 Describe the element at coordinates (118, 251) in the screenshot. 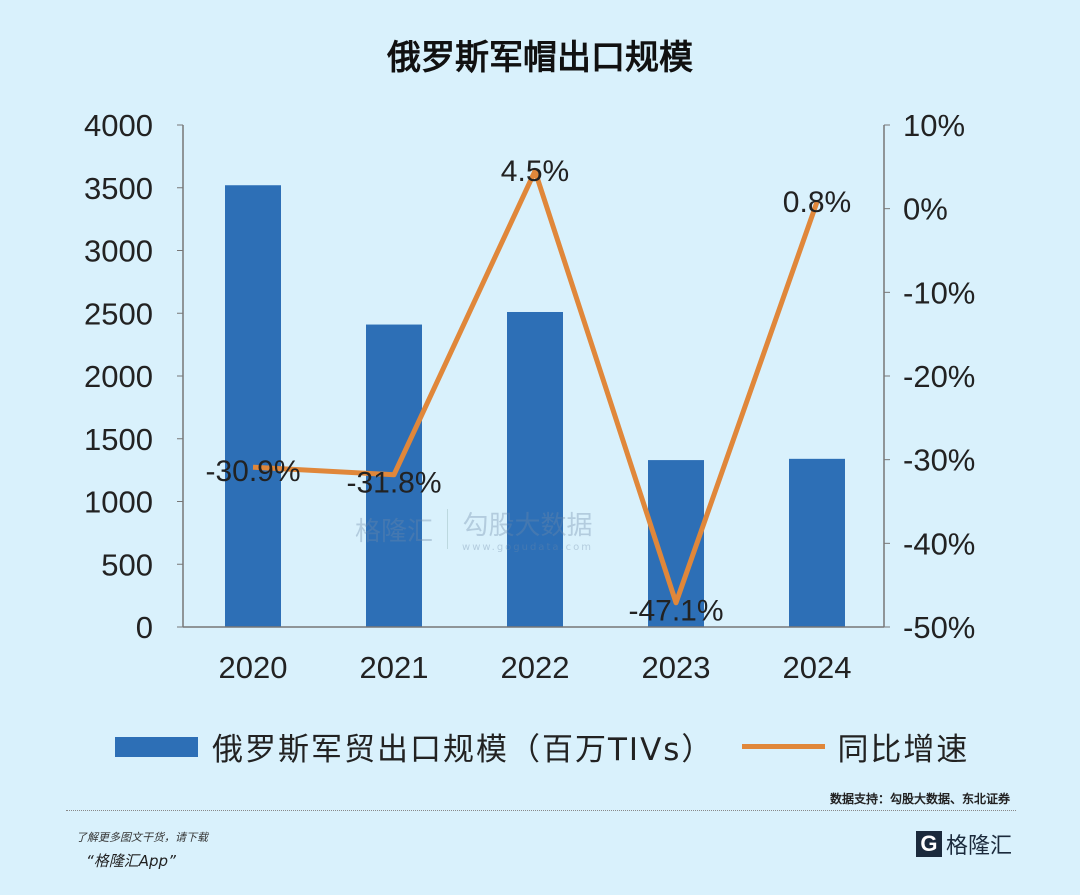

I see `left-tick-label: 3000` at that location.